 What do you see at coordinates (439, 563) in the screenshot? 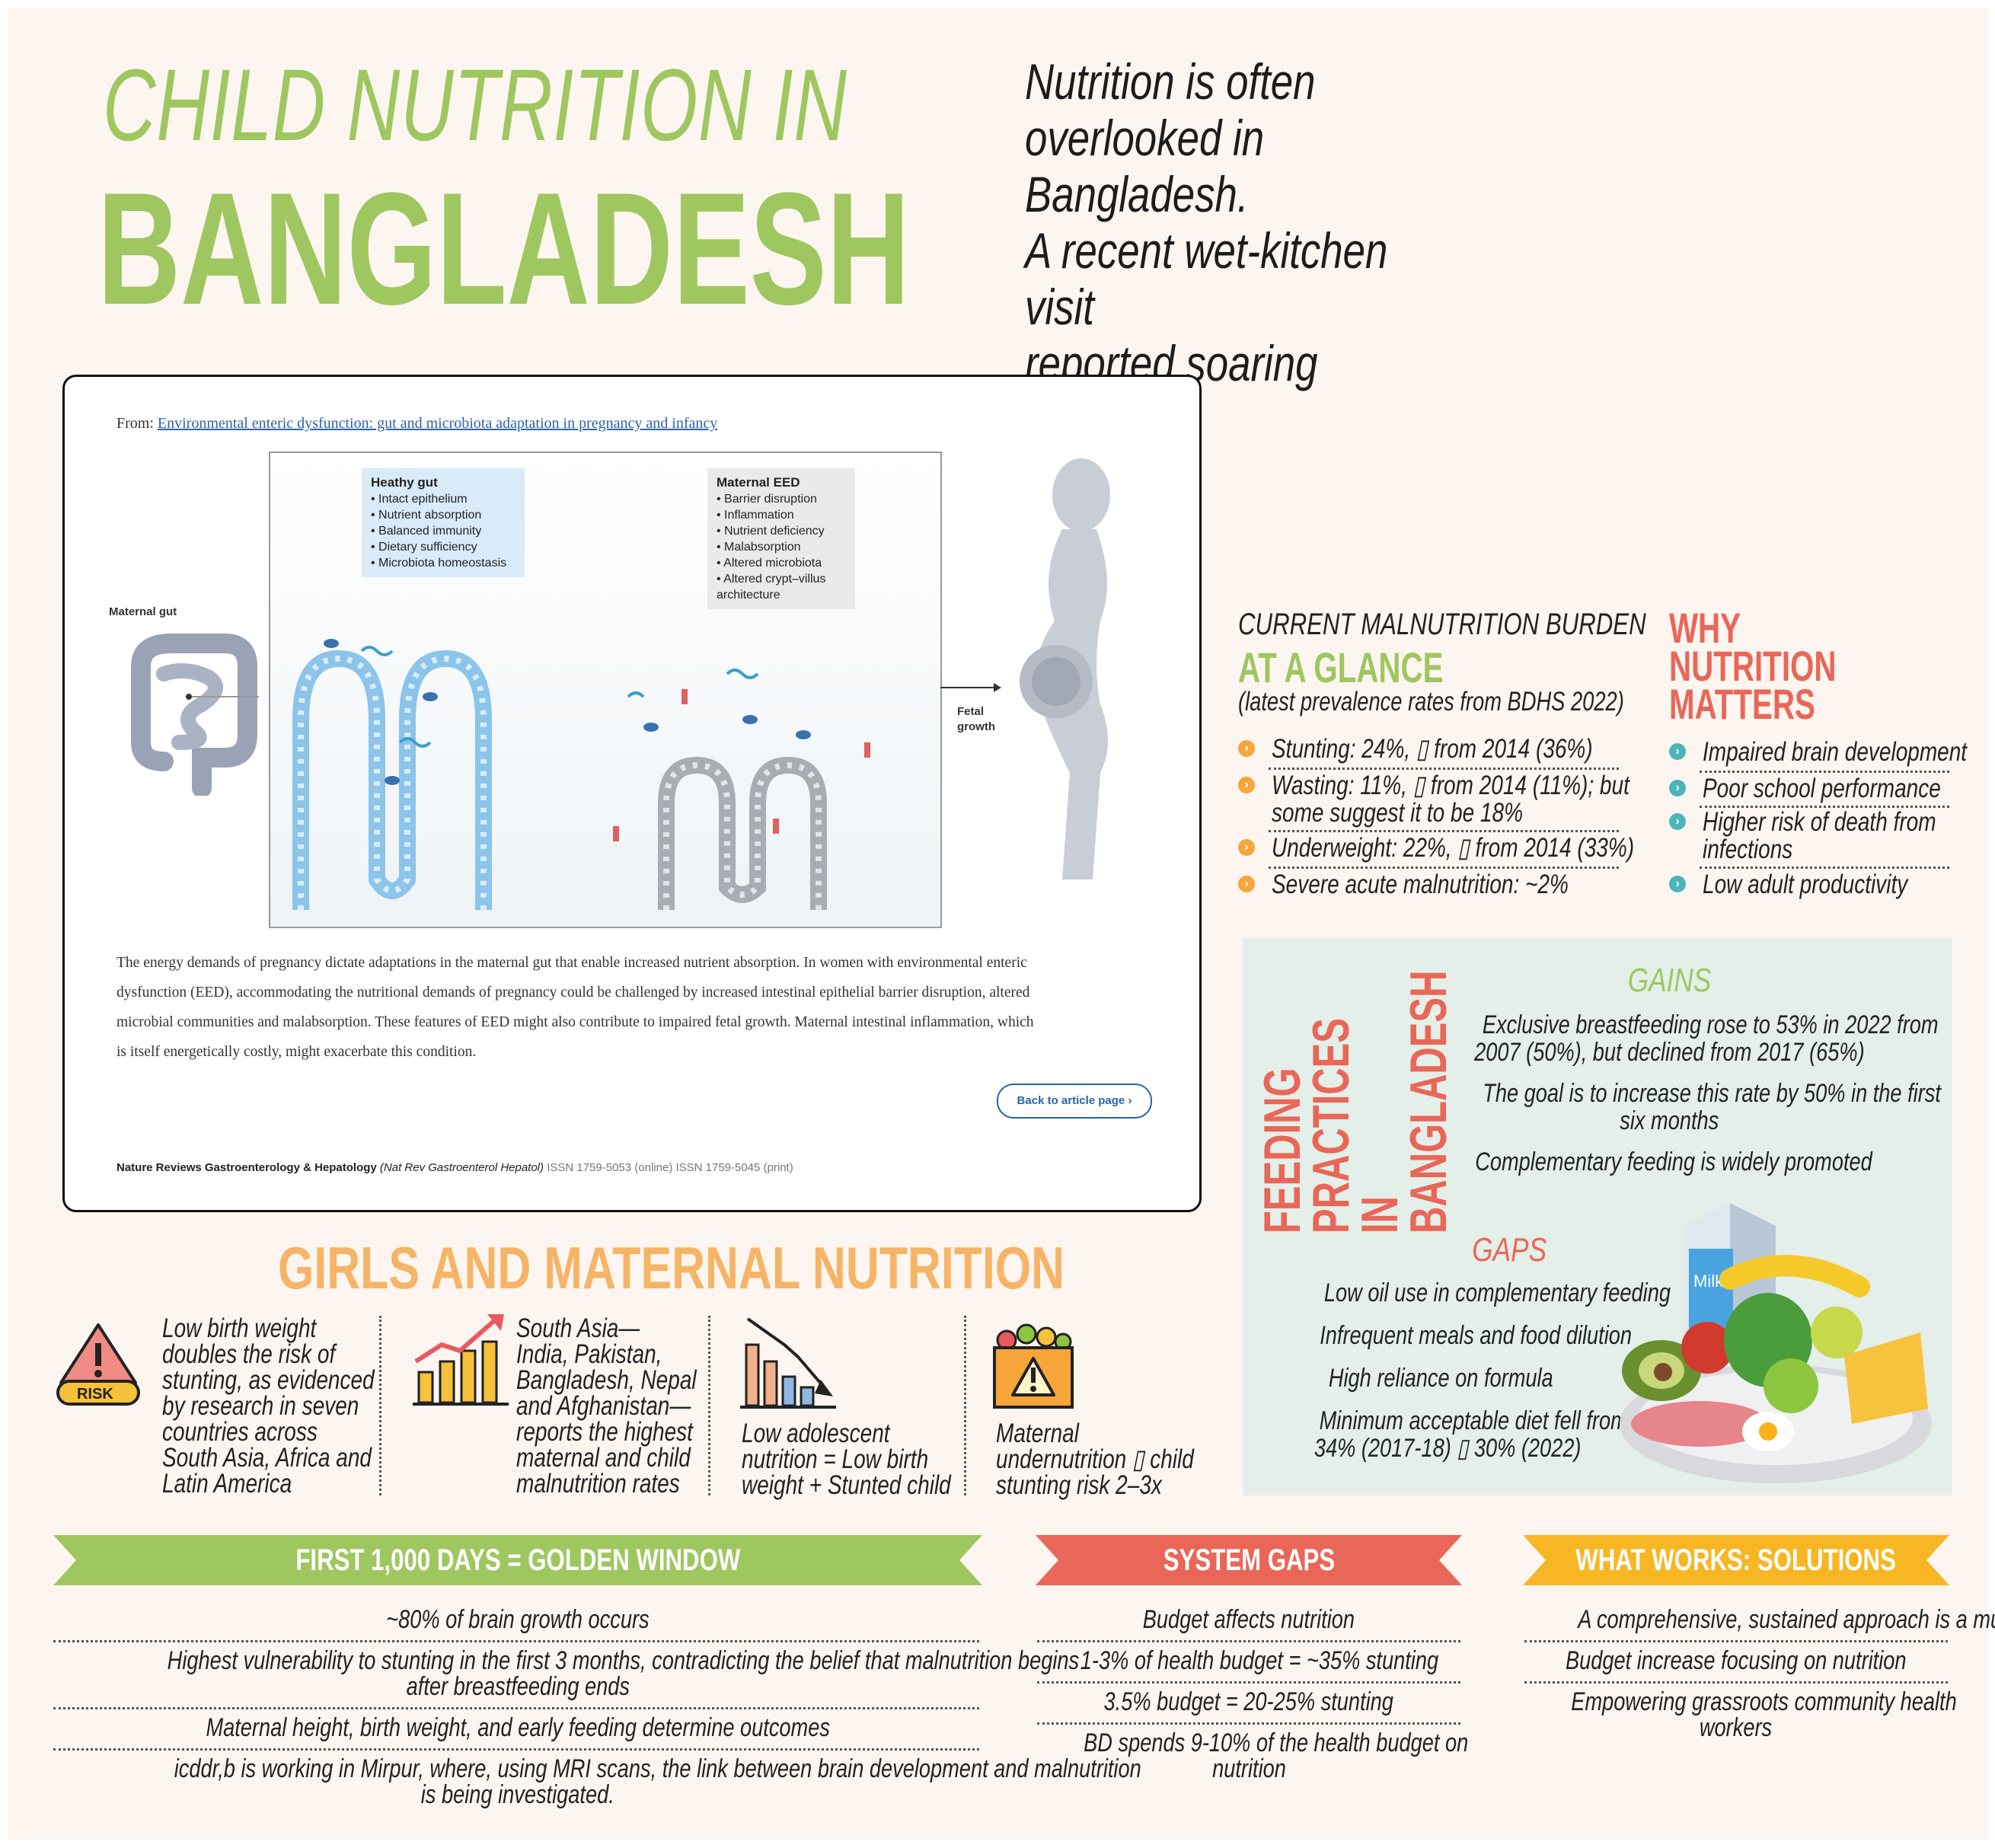
I see `healthy-item: • Microbiota homeostasis` at bounding box center [439, 563].